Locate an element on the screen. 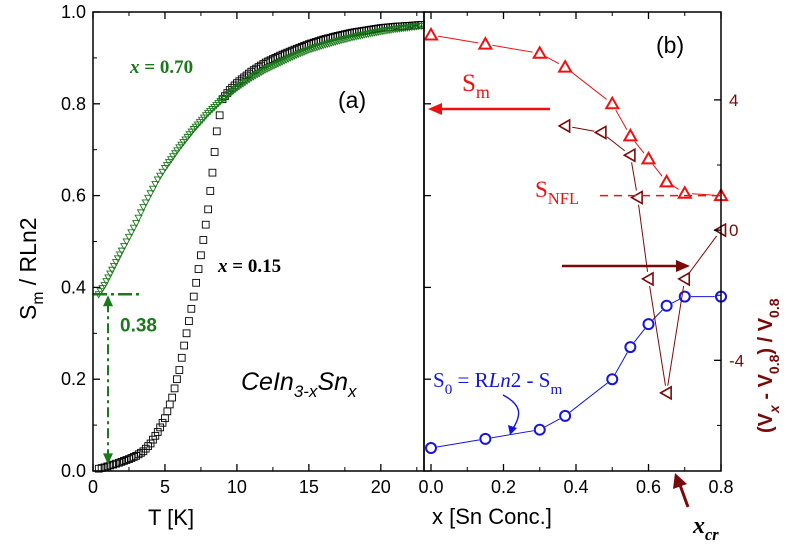 Image resolution: width=791 pixels, height=555 pixels. y-tick-label: 1.0 is located at coordinates (73, 12).